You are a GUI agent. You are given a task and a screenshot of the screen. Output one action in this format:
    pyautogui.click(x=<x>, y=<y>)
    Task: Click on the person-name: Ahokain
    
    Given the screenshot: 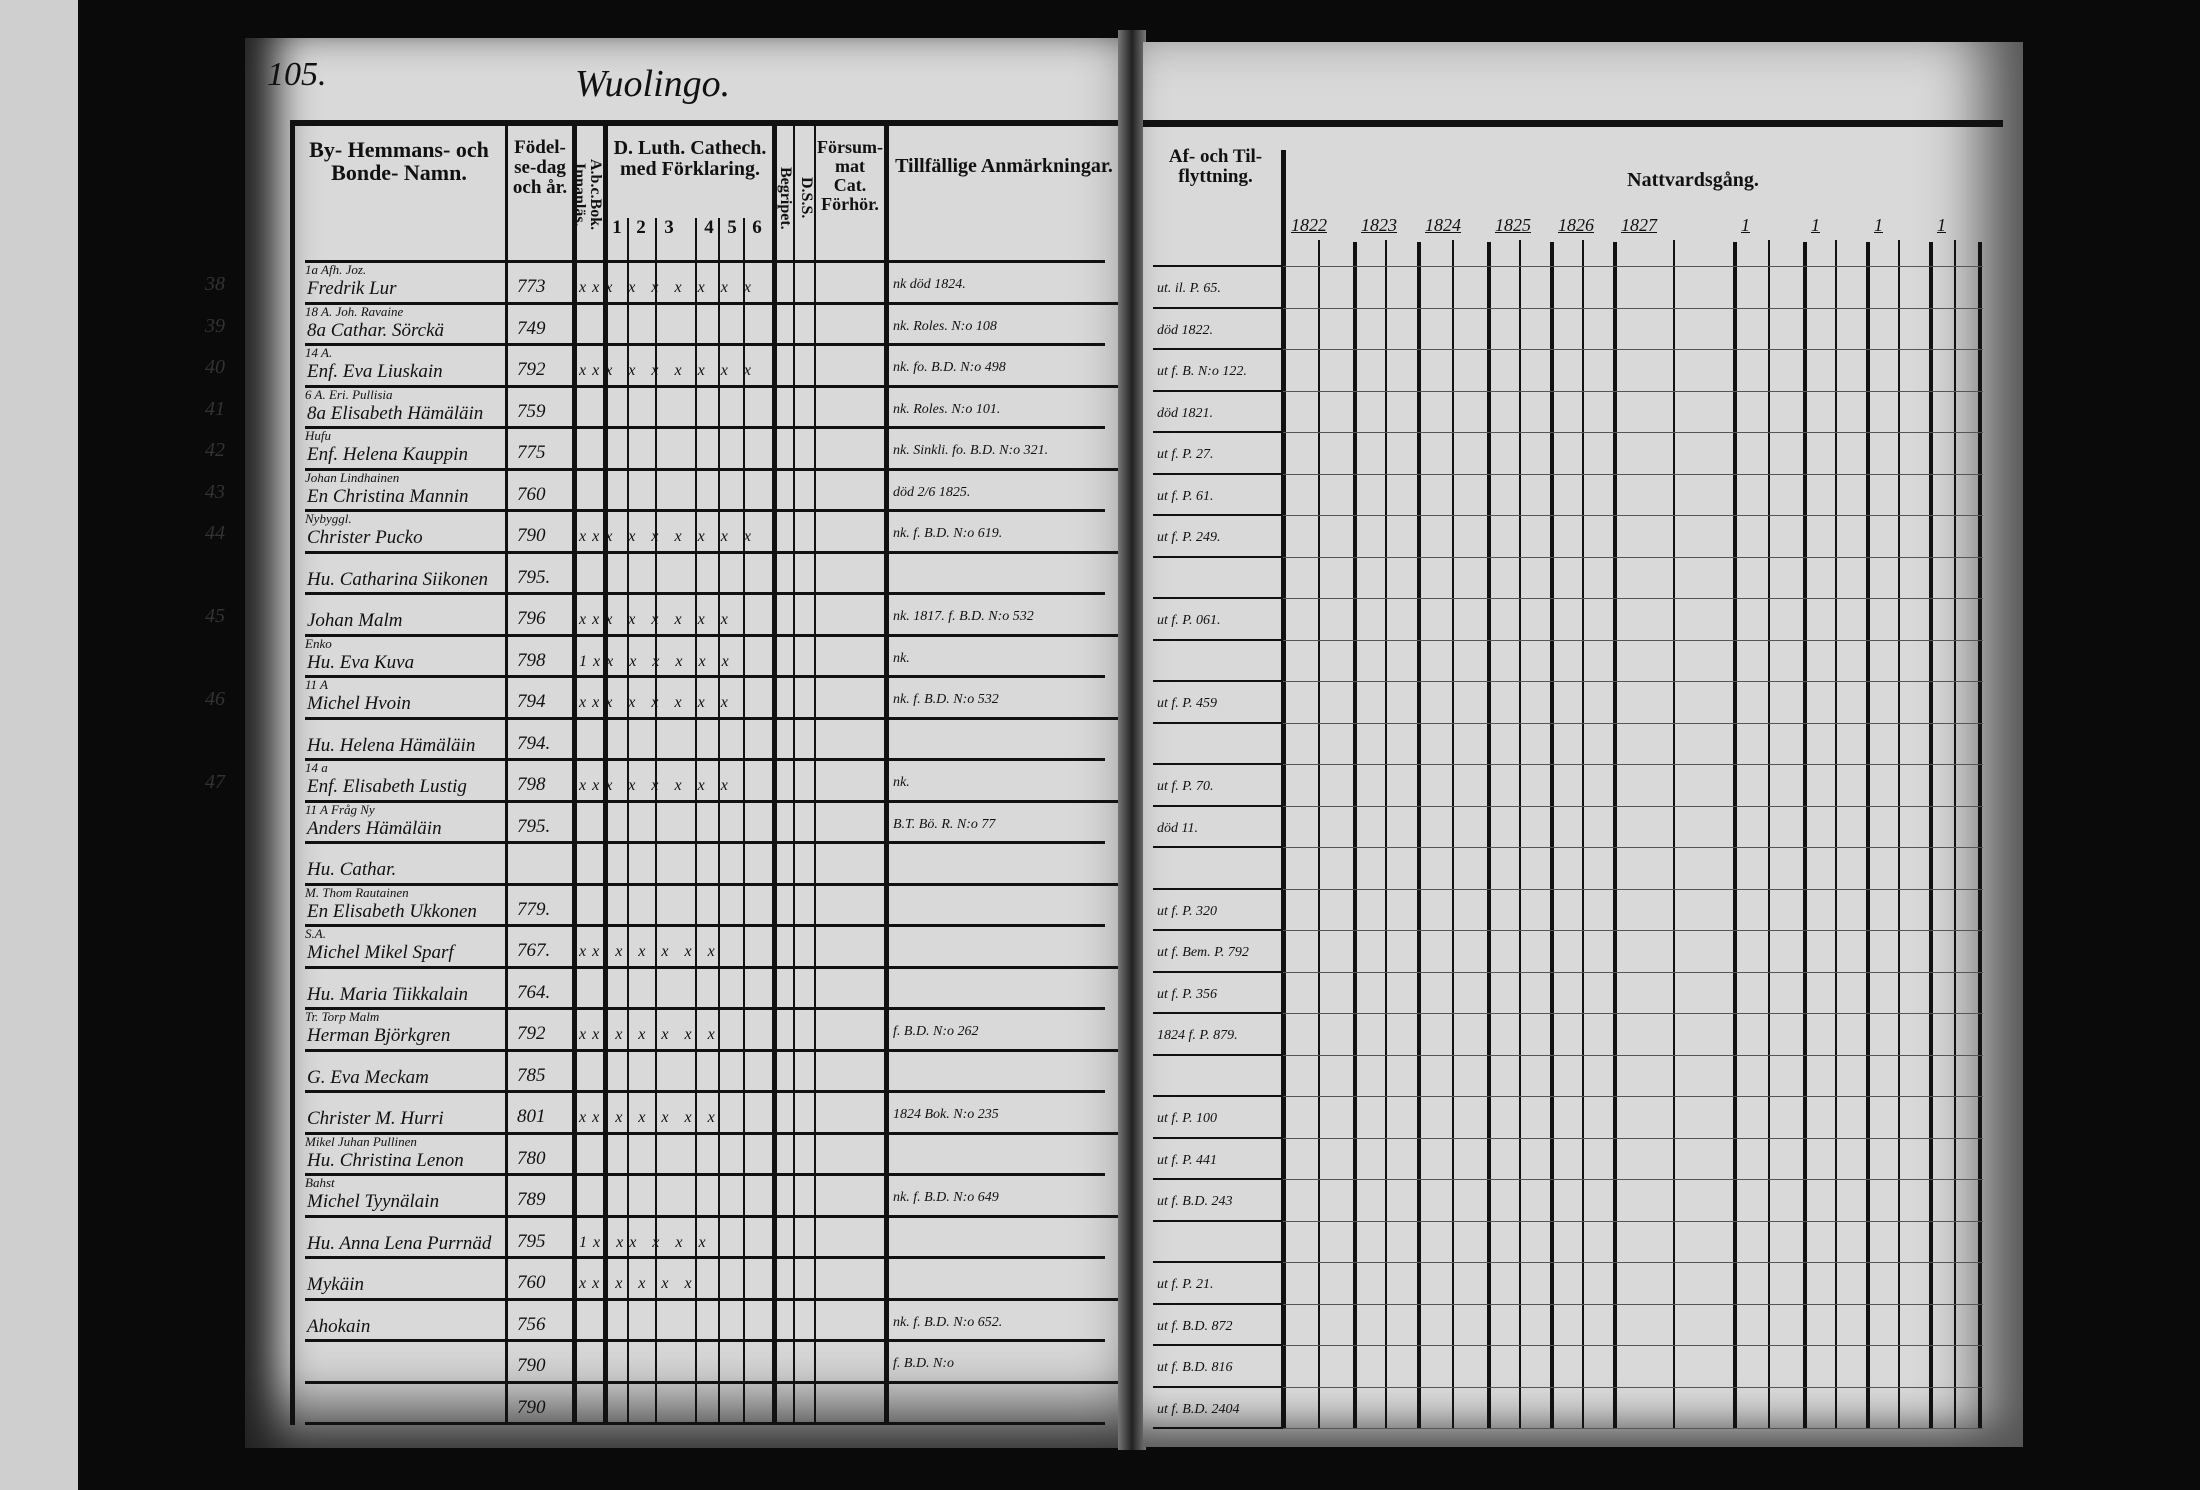 What is the action you would take?
    pyautogui.click(x=339, y=1326)
    